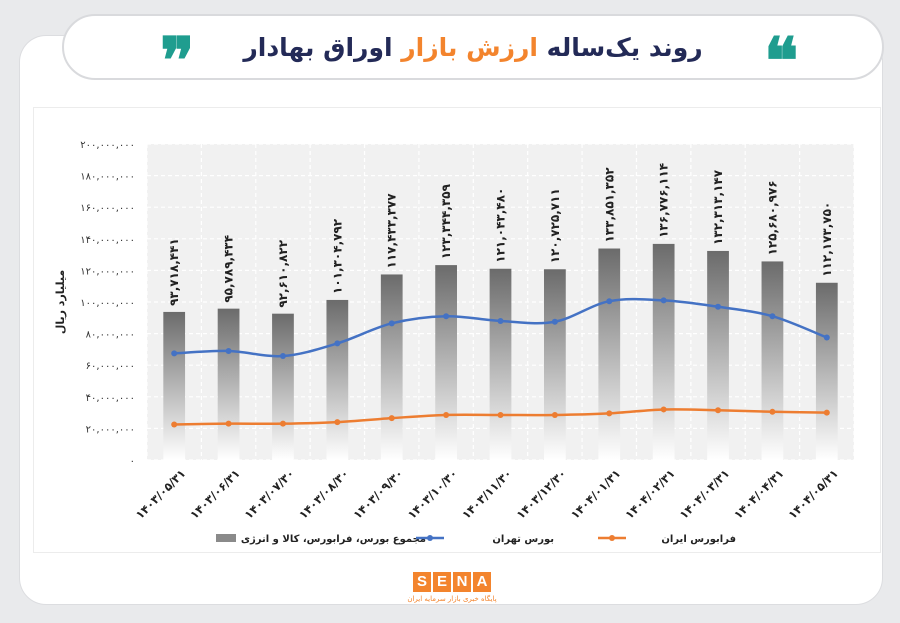  What do you see at coordinates (107, 240) in the screenshot?
I see `y-tick-label: ۱۴۰,۰۰۰,۰۰۰` at bounding box center [107, 240].